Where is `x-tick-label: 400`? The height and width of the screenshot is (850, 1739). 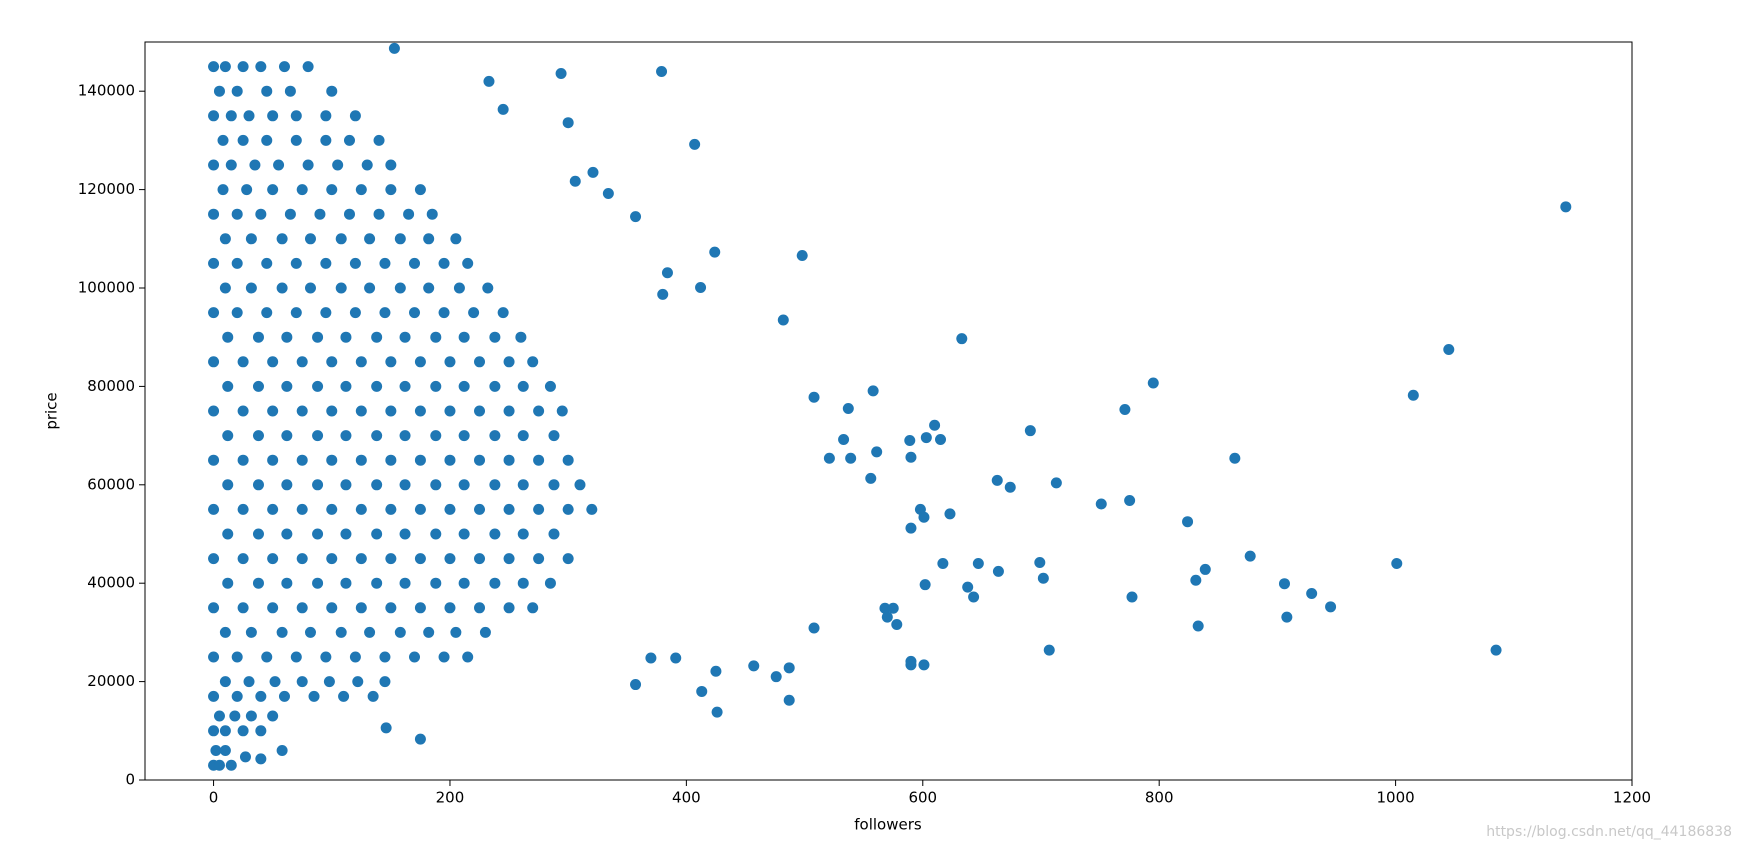
x-tick-label: 400 is located at coordinates (686, 798).